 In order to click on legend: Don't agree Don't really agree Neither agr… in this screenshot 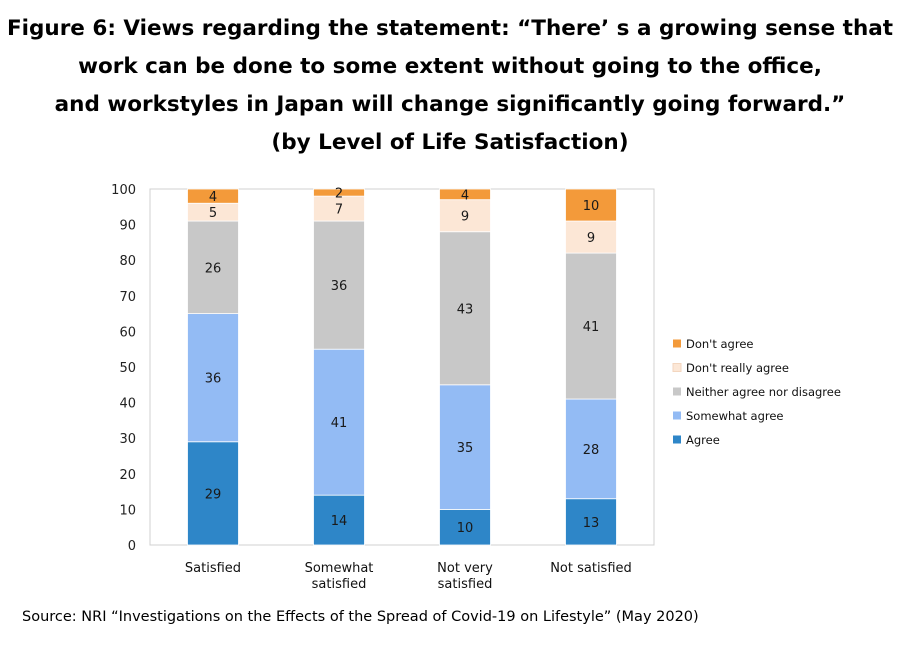, I will do `click(756, 392)`.